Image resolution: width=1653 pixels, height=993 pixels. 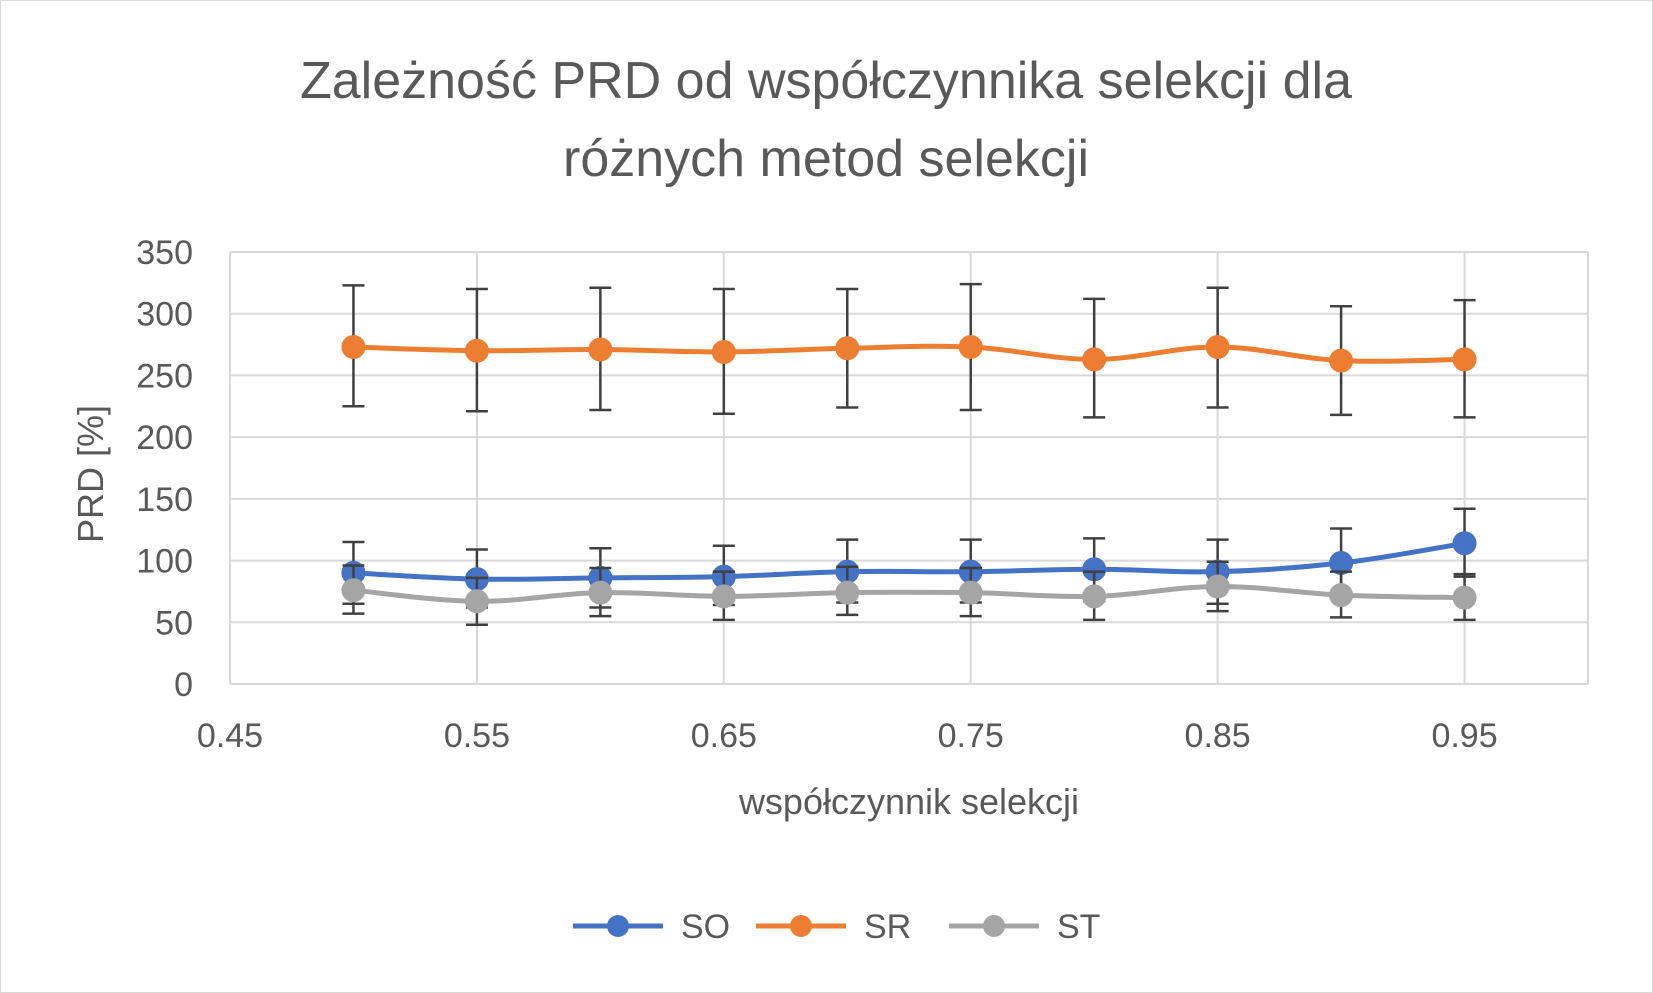 I want to click on x-tick-label: 0.65, so click(x=724, y=736).